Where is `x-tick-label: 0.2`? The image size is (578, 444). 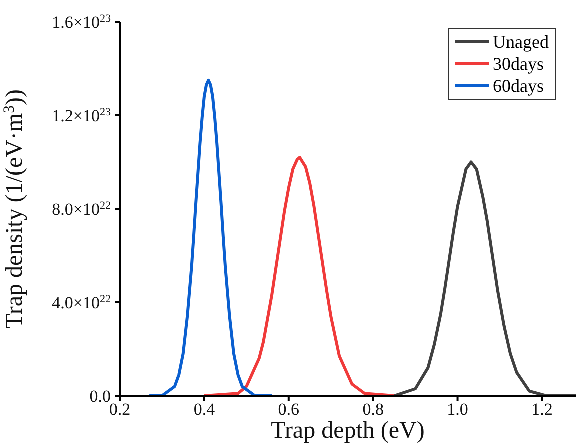
x-tick-label: 0.2 is located at coordinates (120, 410).